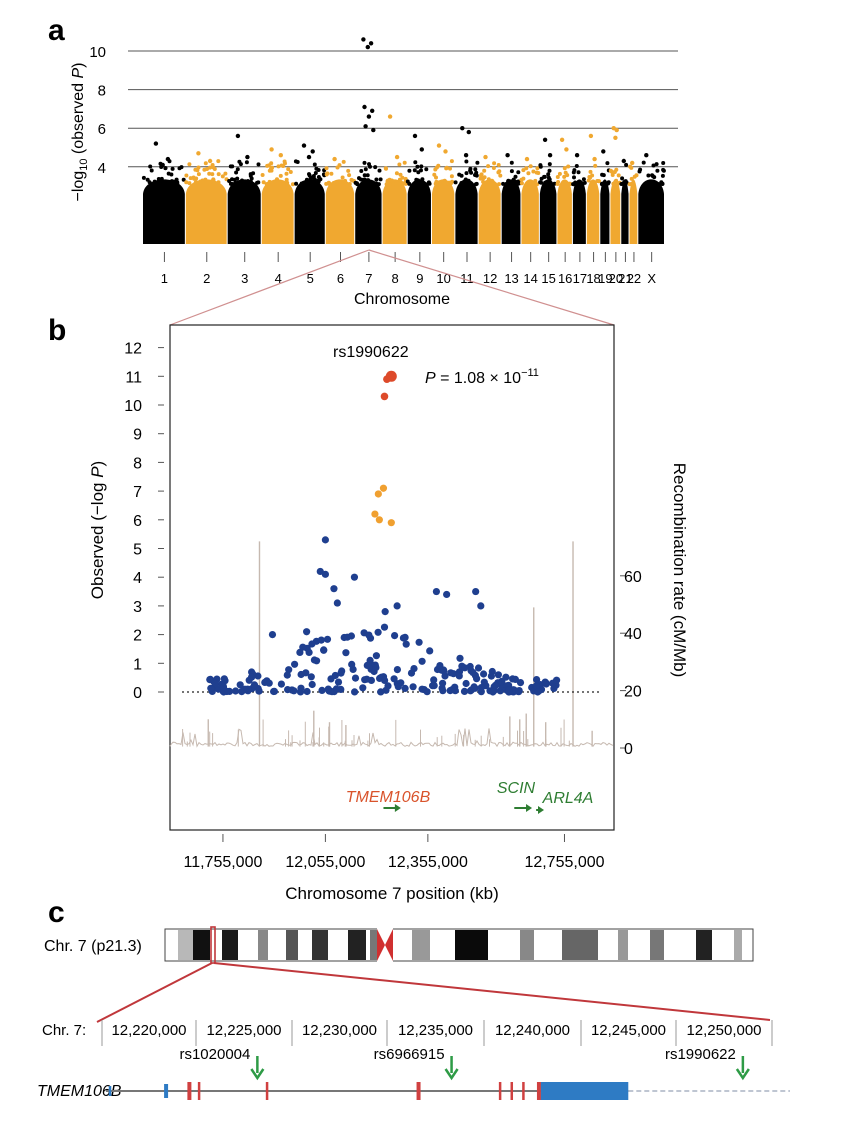  What do you see at coordinates (244, 211) in the screenshot?
I see `chromosome-3-dense-block` at bounding box center [244, 211].